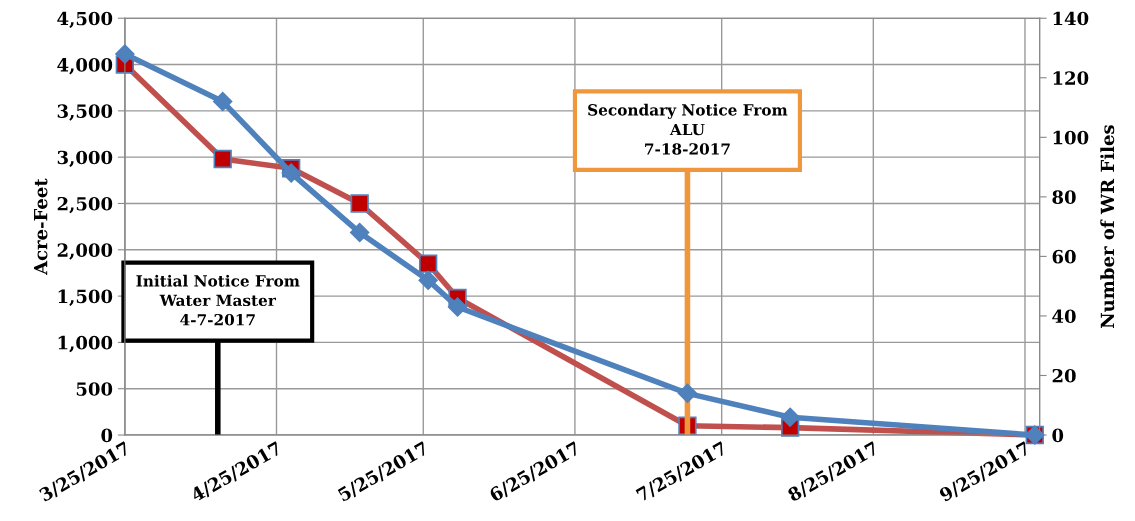  Describe the element at coordinates (85, 159) in the screenshot. I see `y-tick-label: 3,000` at that location.